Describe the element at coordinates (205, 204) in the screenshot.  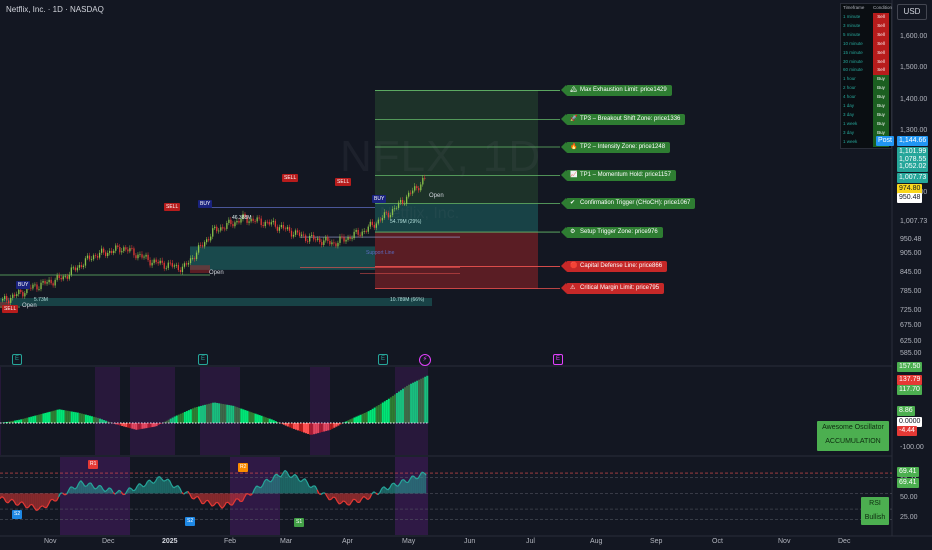
I see `buy-signal: BUY` at that location.